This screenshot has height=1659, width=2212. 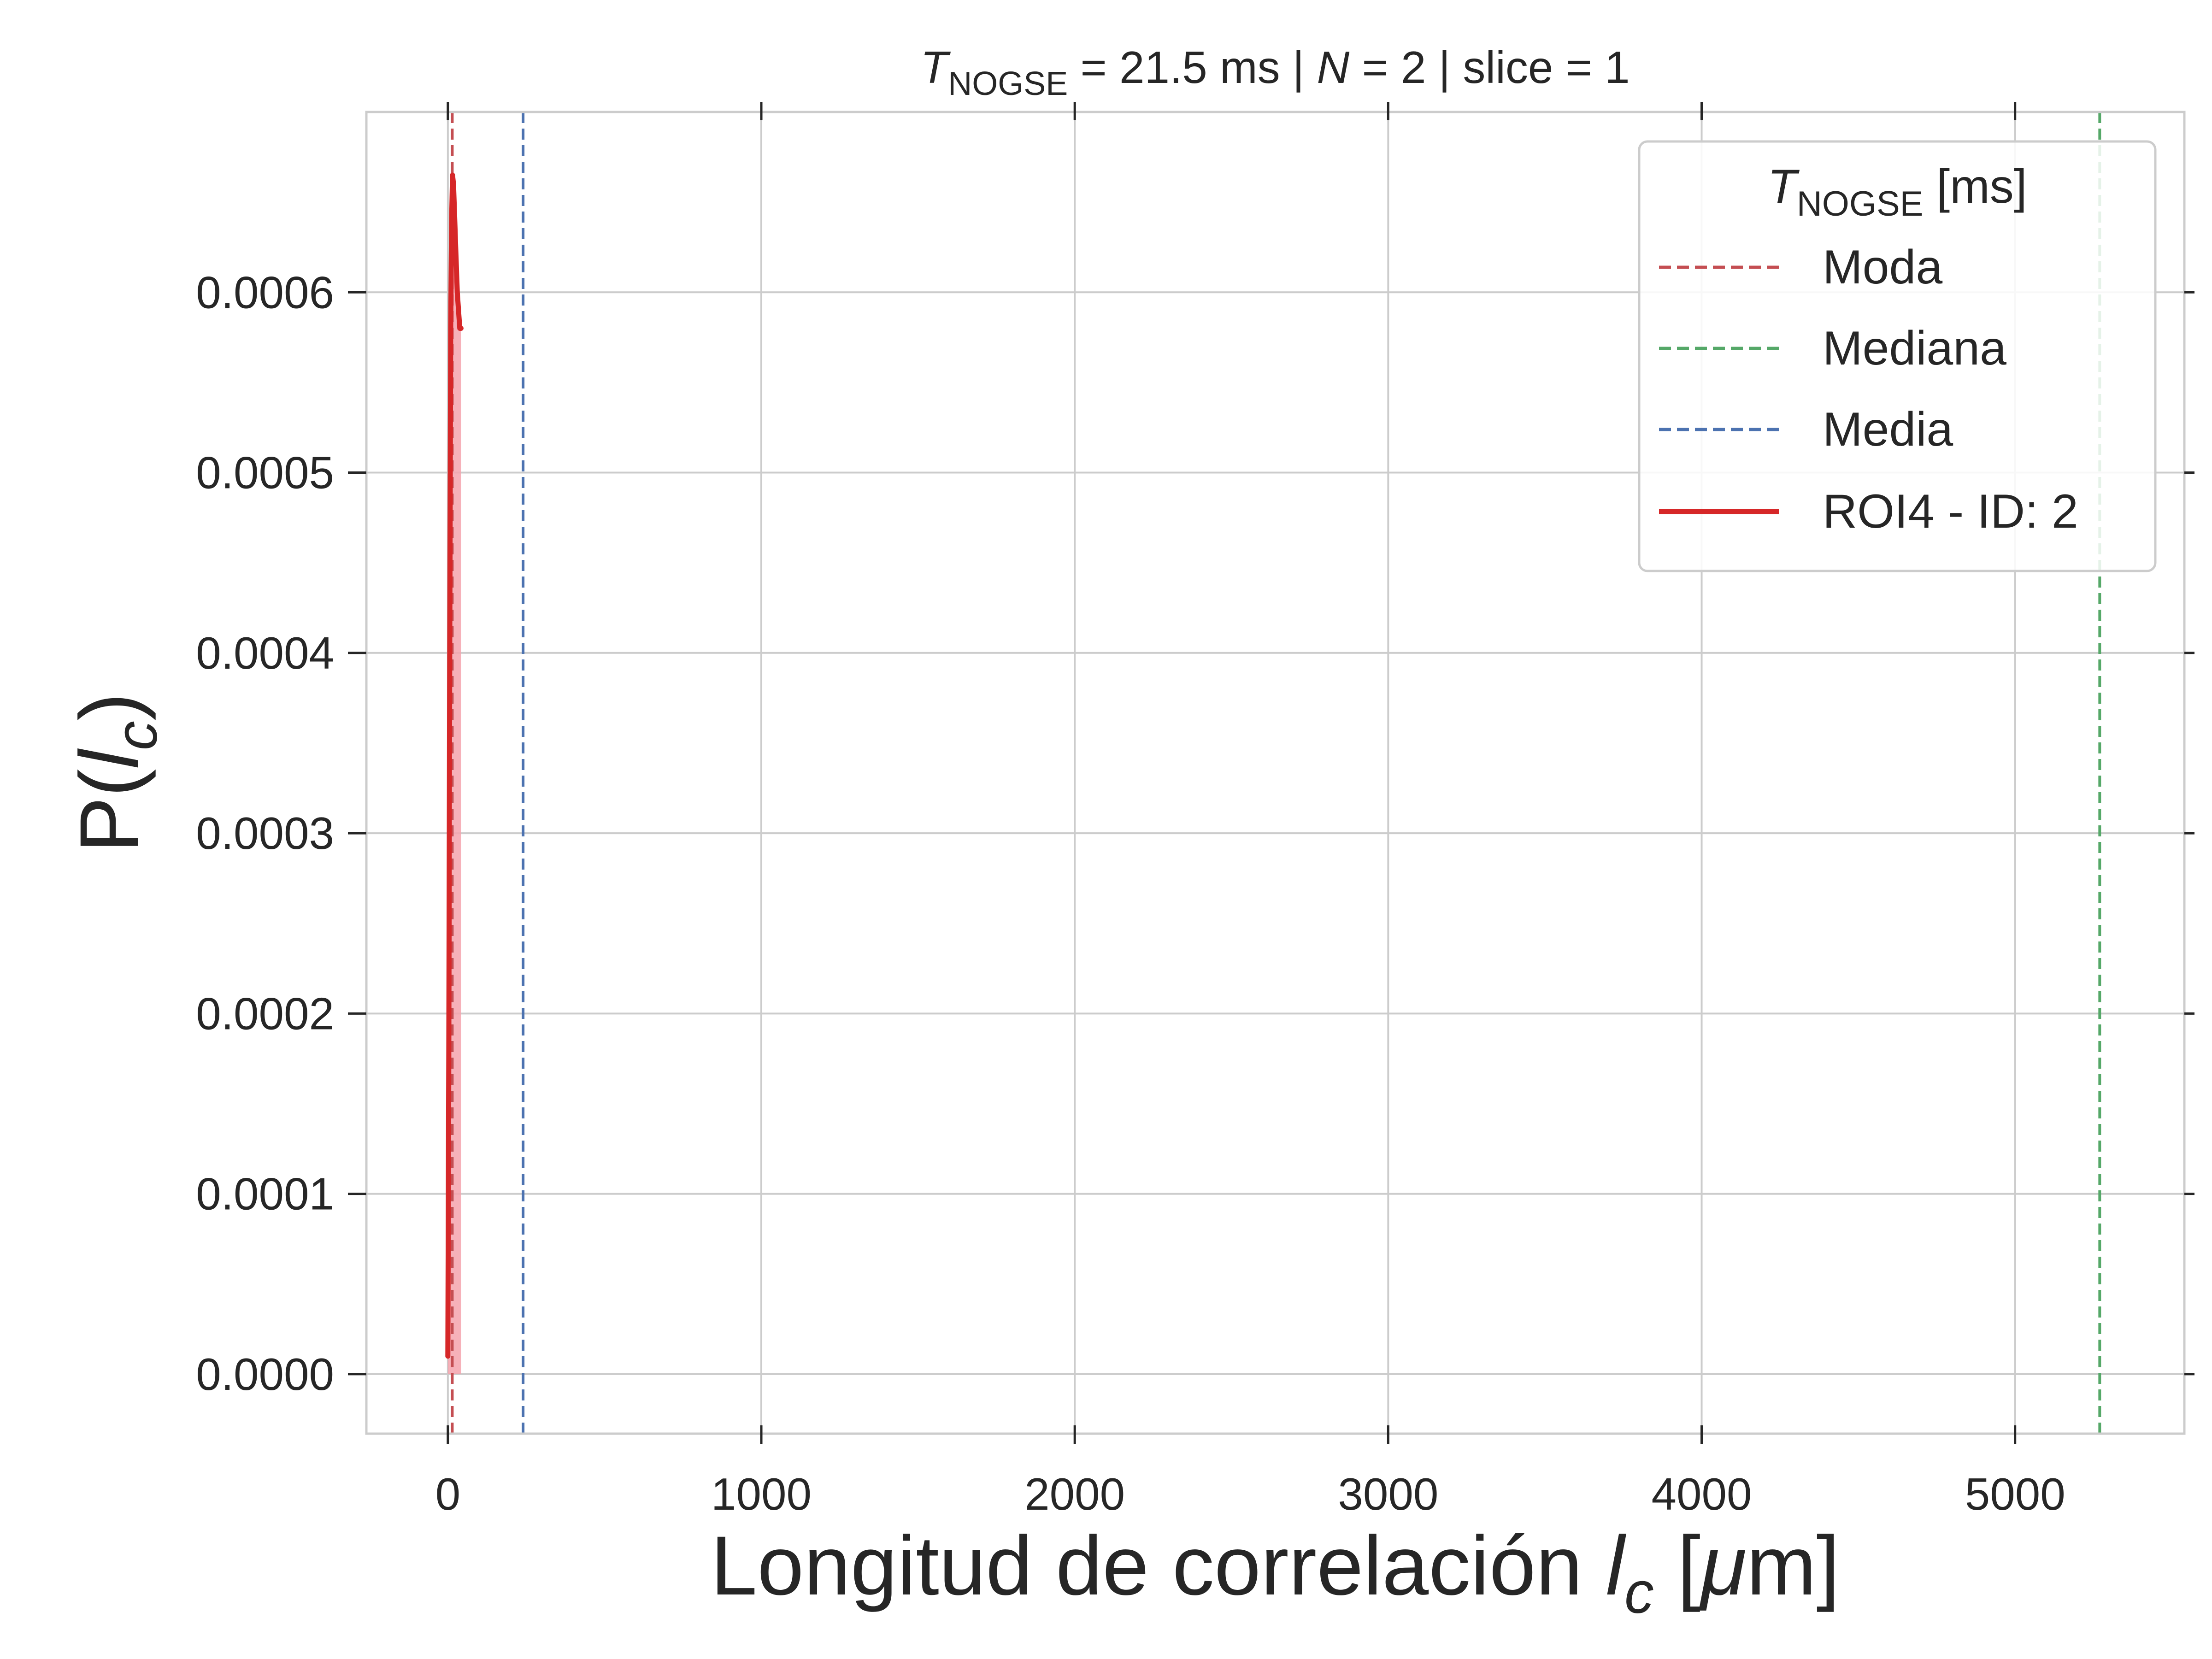 What do you see at coordinates (1783, 186) in the screenshot?
I see `legend-title-symbol: T` at bounding box center [1783, 186].